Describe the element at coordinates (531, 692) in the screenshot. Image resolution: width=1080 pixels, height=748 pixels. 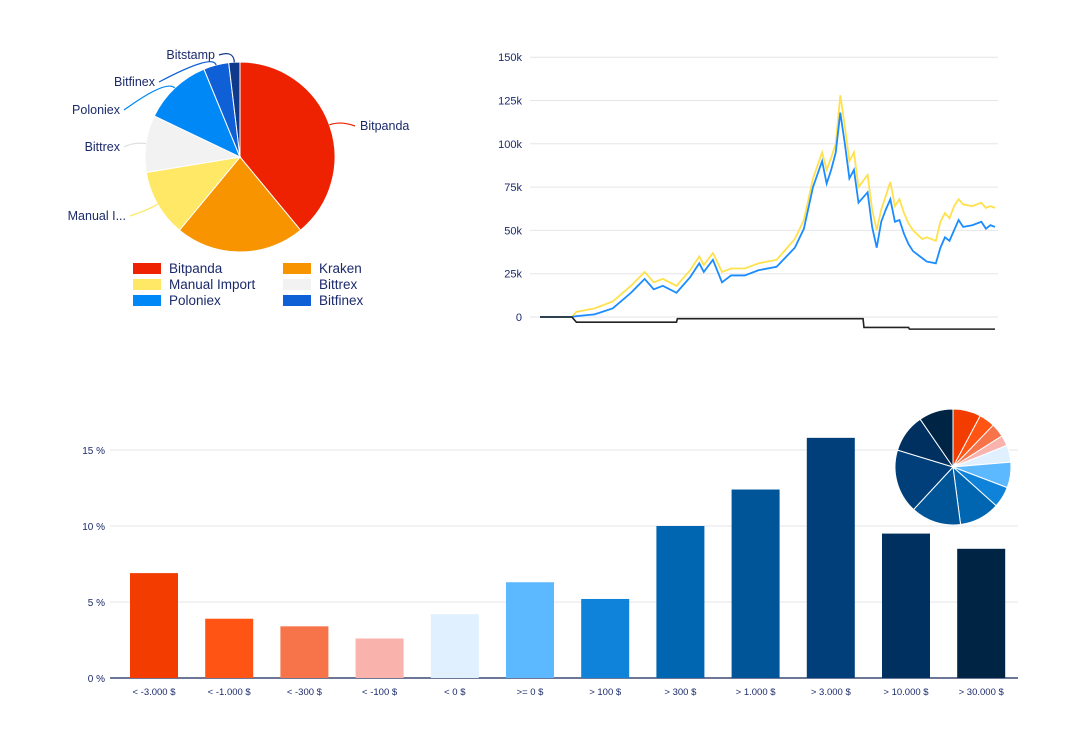
I see `x-tick-label: >= 0 $` at that location.